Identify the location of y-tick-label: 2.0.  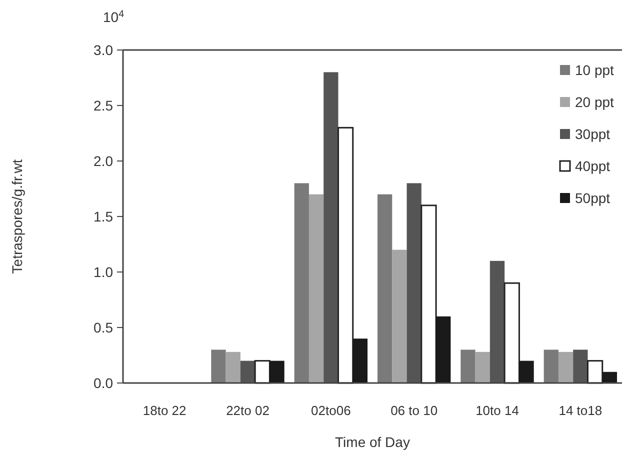
(104, 160).